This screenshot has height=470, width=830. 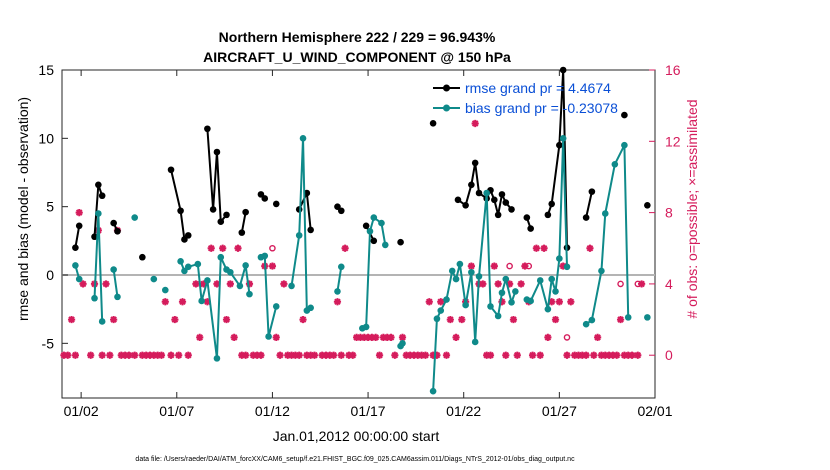 I want to click on rmse-line-segment, so click(x=589, y=204).